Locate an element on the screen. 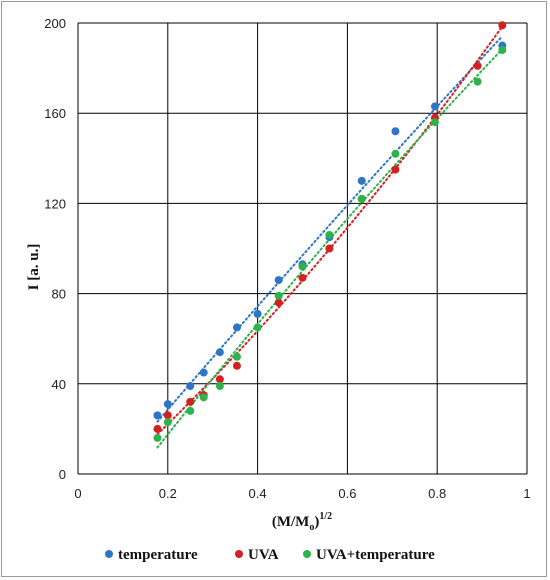  legend-marker-temperature is located at coordinates (109, 554).